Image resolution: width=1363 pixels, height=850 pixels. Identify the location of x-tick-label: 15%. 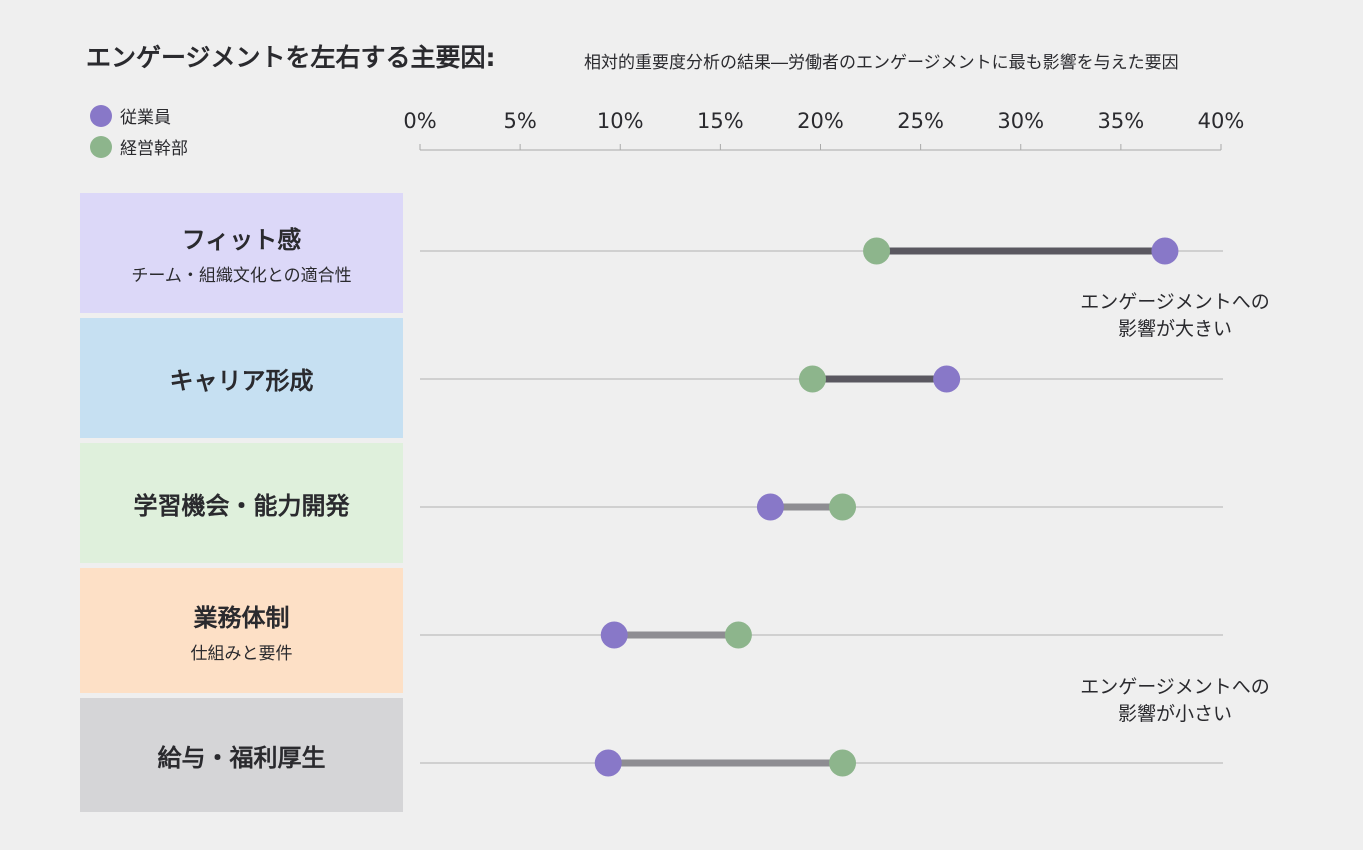
(720, 121).